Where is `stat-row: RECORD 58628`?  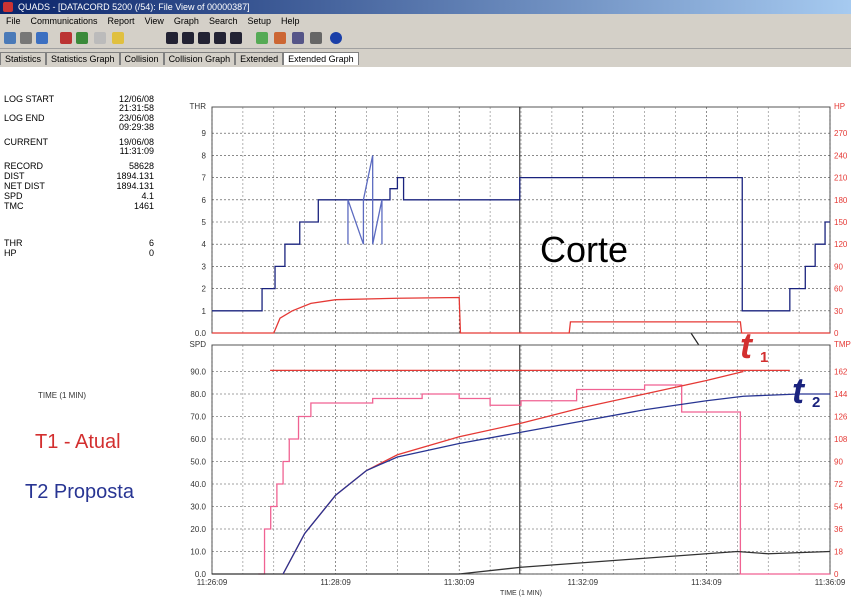 stat-row: RECORD 58628 is located at coordinates (79, 166).